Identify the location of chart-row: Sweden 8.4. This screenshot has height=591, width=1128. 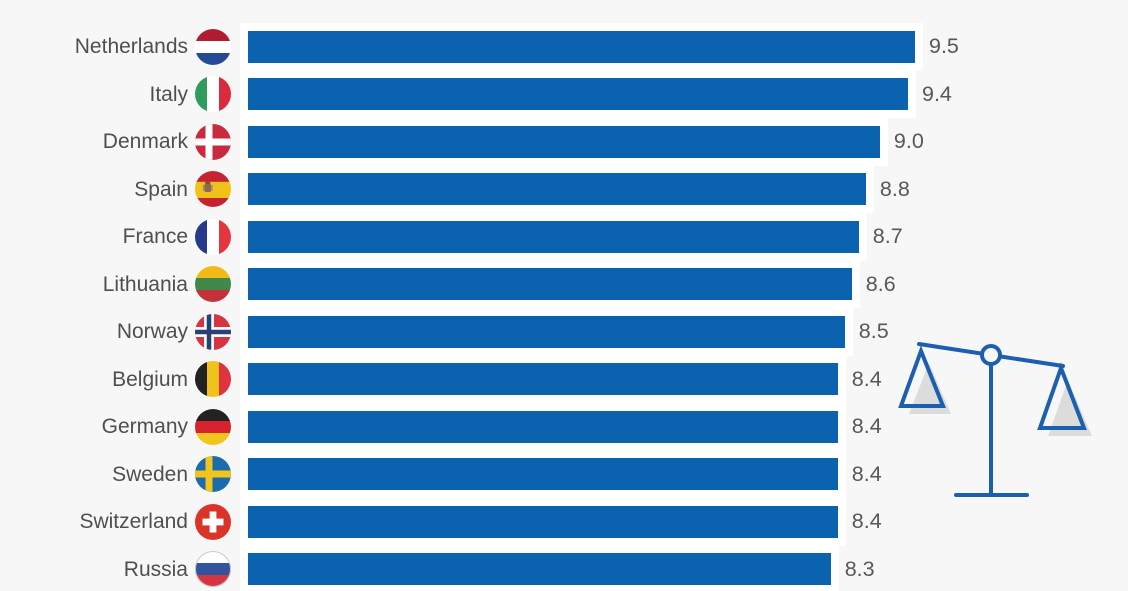
(564, 475).